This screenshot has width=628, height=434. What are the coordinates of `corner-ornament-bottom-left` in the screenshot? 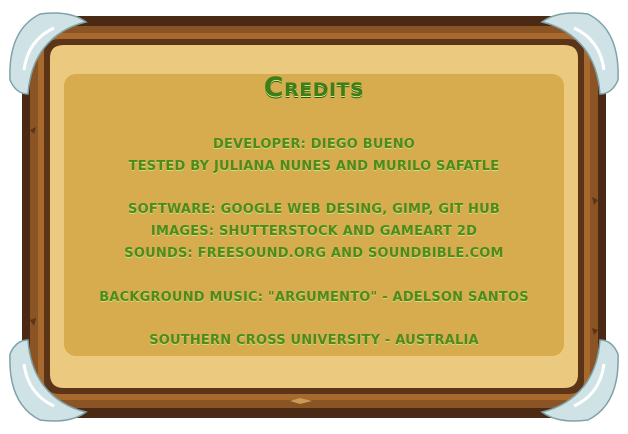 It's located at (48, 380).